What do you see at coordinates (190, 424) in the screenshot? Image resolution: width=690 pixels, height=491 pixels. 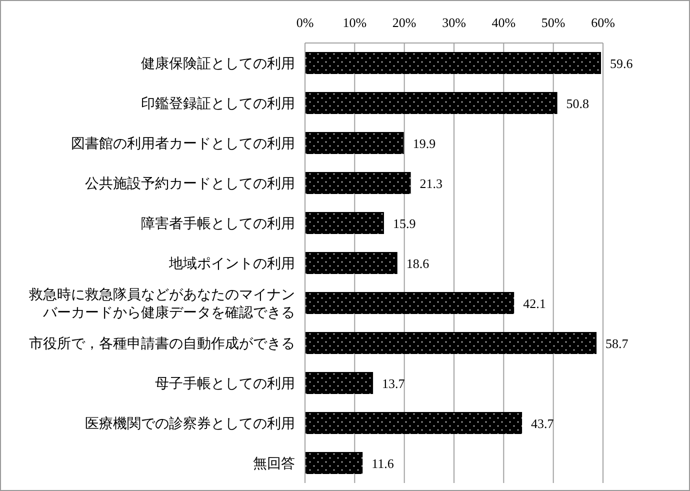 I see `y-tick-label: 医療機関での診察券としての利用` at bounding box center [190, 424].